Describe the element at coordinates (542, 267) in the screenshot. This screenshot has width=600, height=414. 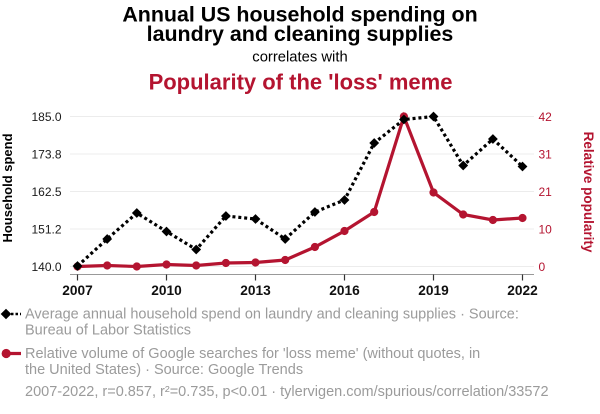
I see `svg-text: 0` at that location.